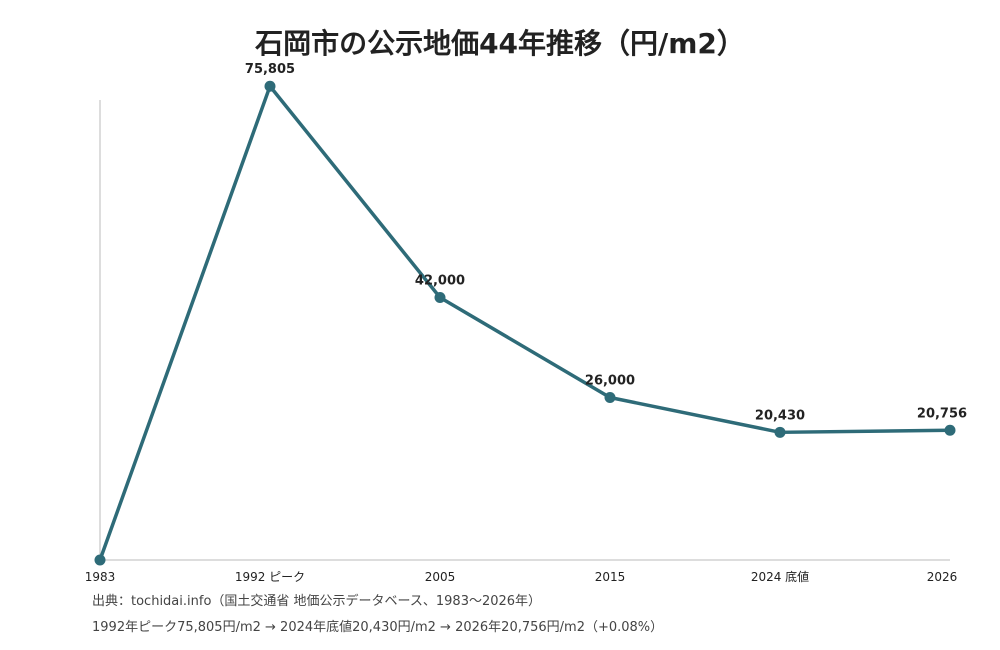 The image size is (1000, 650). What do you see at coordinates (610, 577) in the screenshot?
I see `x-tick-label: 2015` at bounding box center [610, 577].